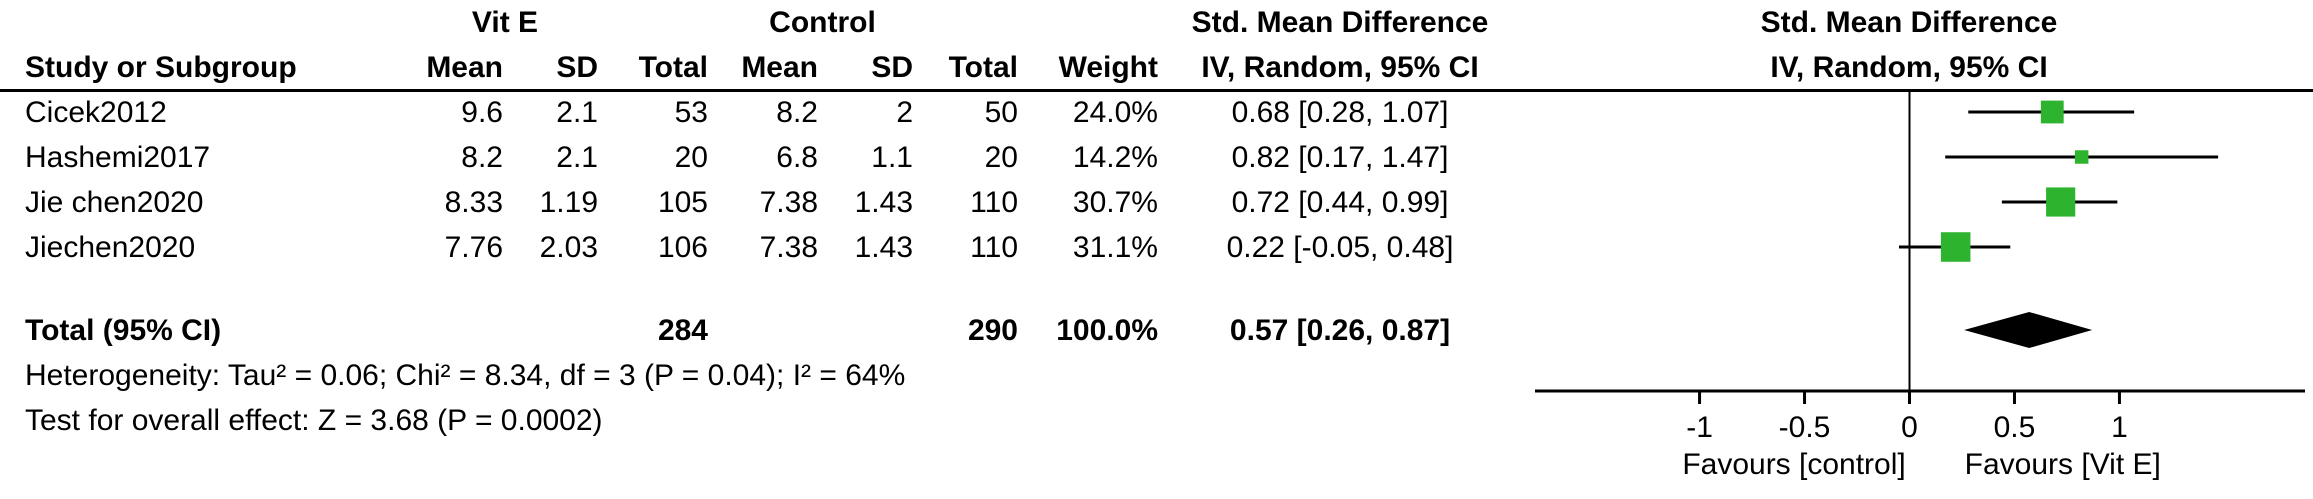  Describe the element at coordinates (1909, 427) in the screenshot. I see `axis-tick-label: 0` at that location.